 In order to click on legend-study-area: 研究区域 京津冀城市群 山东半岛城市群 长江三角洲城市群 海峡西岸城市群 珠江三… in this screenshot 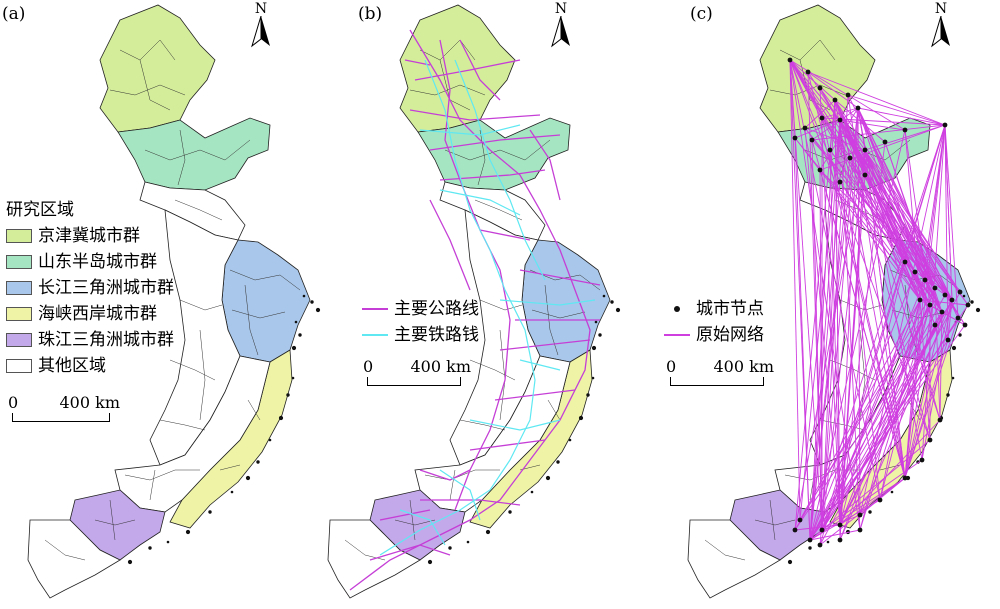, I will do `click(90, 288)`.